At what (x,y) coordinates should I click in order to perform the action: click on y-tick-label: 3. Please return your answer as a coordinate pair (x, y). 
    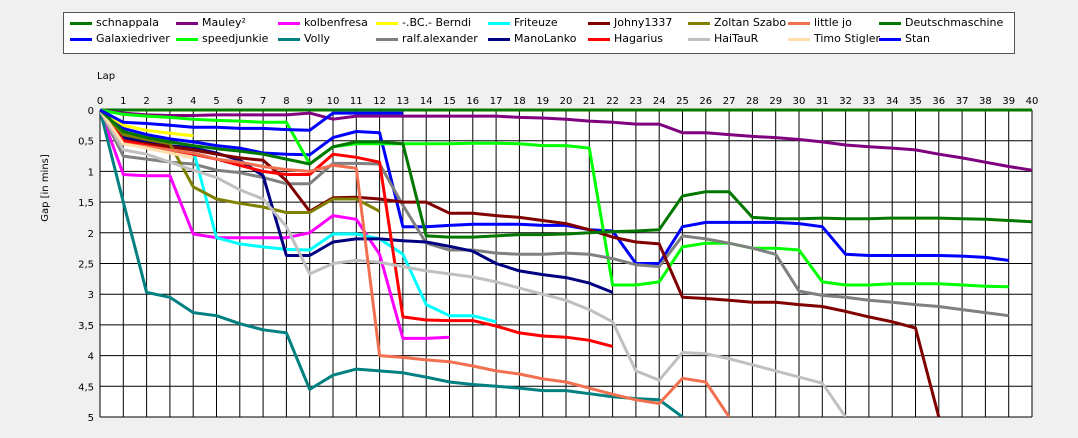
    Looking at the image, I should click on (91, 295).